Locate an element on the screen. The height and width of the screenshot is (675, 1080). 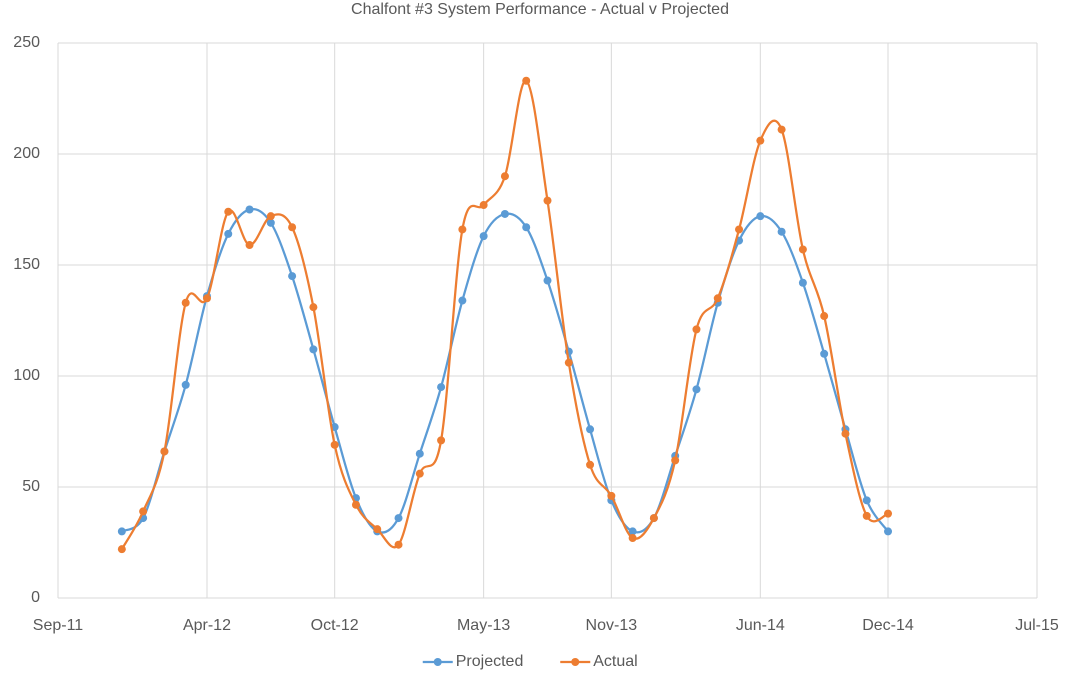
x-tick-label: Sep-11 is located at coordinates (58, 625).